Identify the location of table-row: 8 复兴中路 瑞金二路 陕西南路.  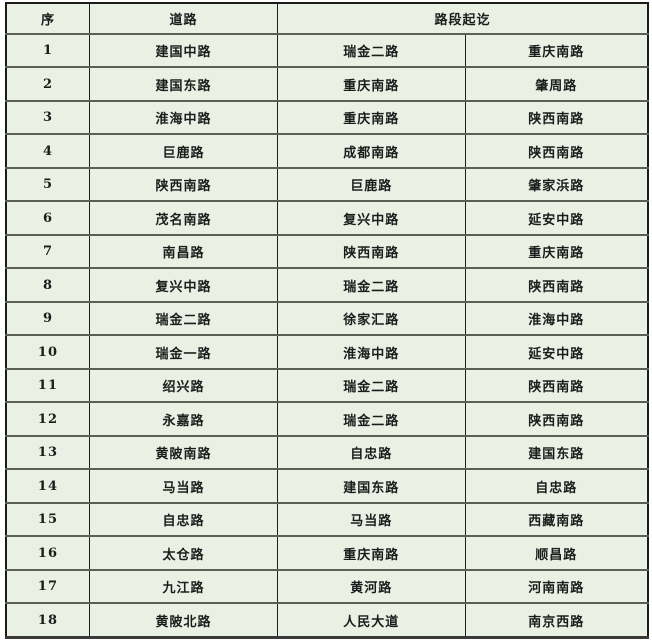
(326, 285).